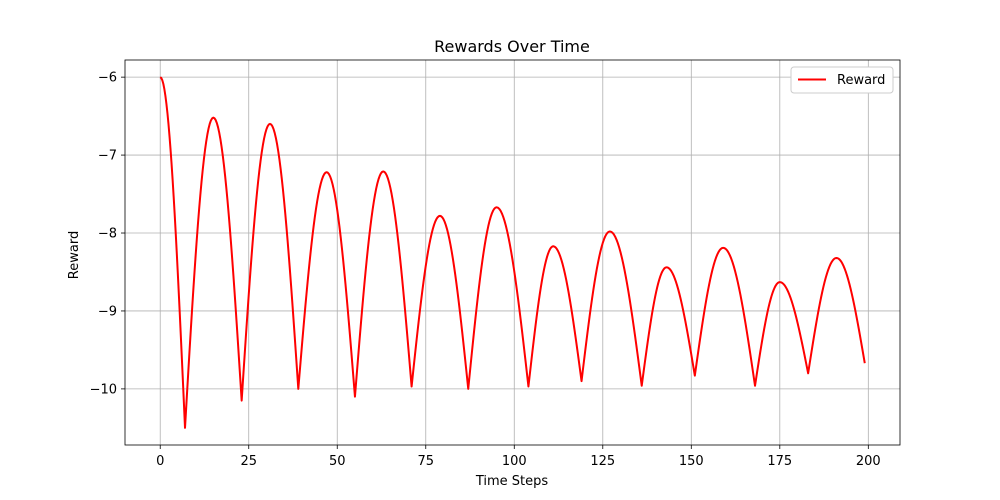  I want to click on x-tick-label: 100, so click(514, 461).